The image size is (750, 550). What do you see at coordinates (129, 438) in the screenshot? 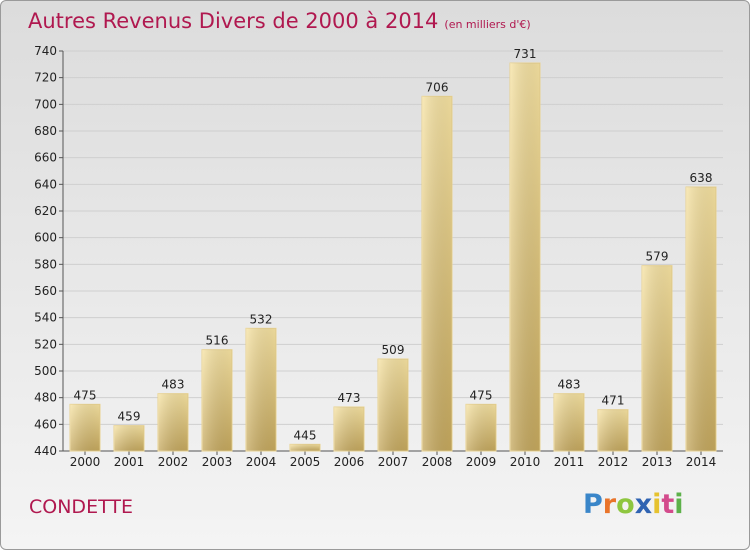
I see `bar-shade-2001` at bounding box center [129, 438].